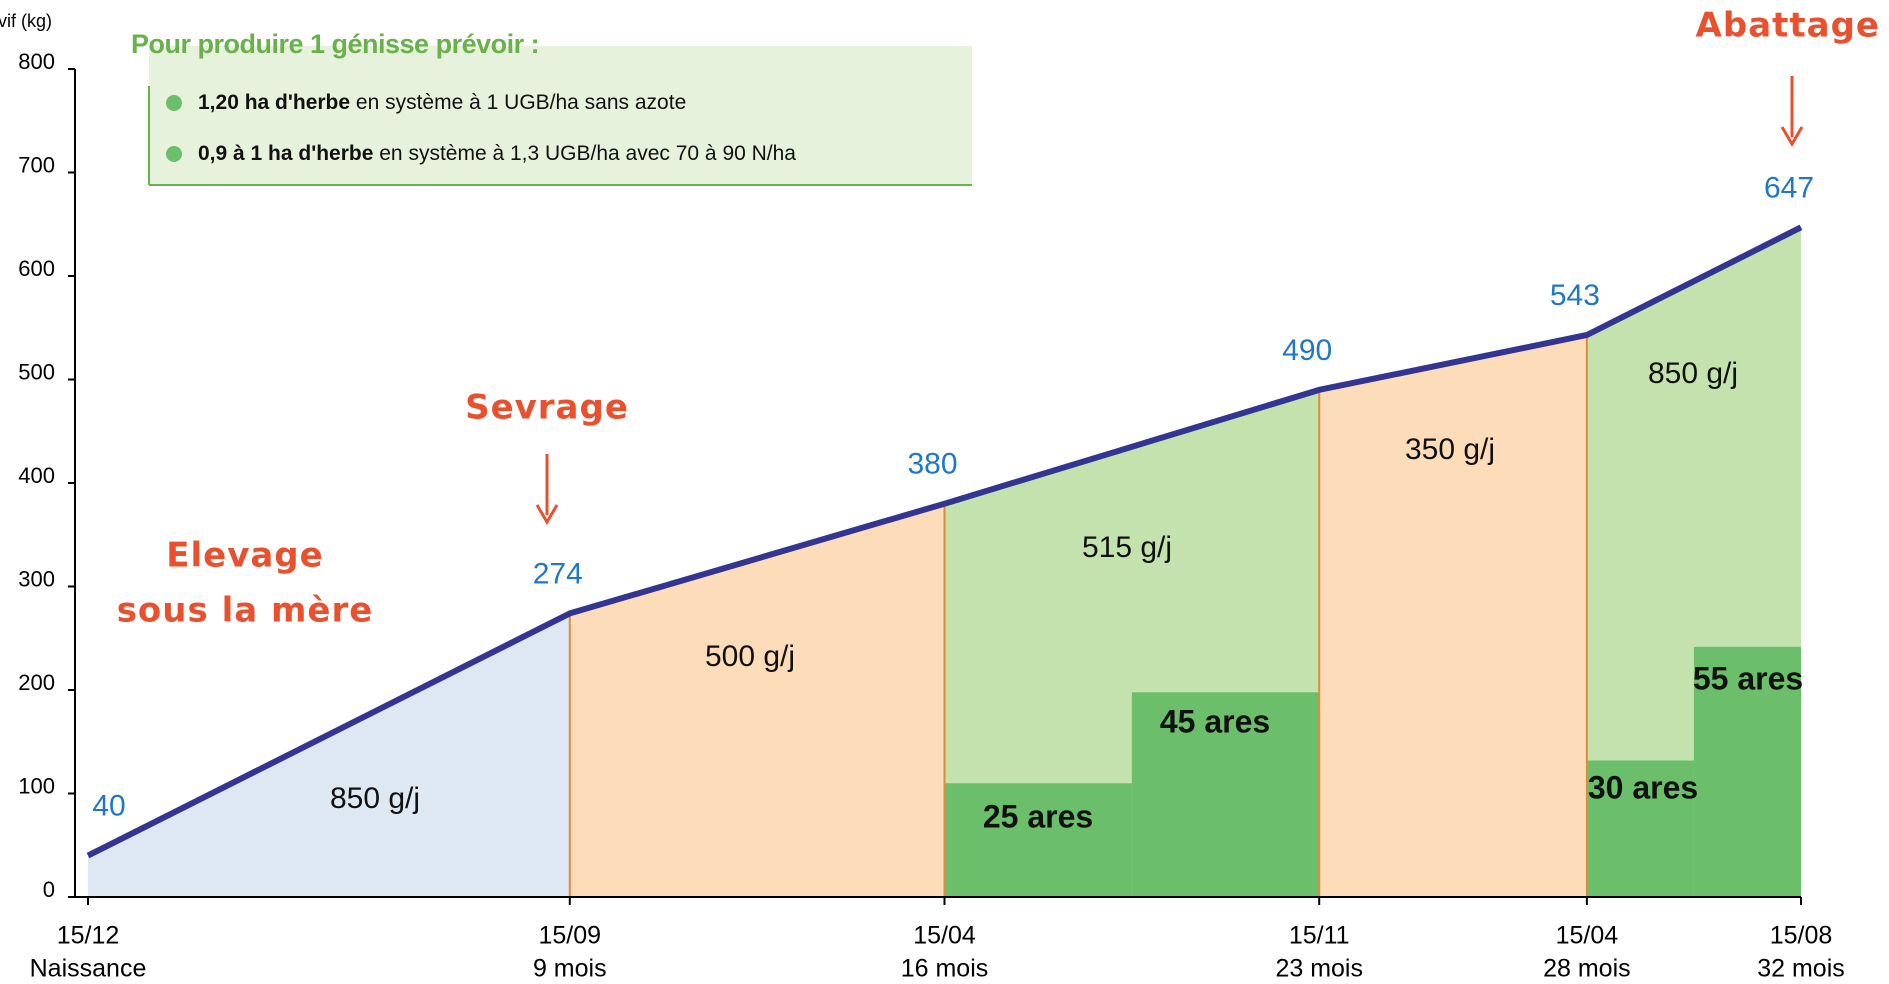 The image size is (1889, 984). What do you see at coordinates (245, 611) in the screenshot?
I see `annotation: sous la mère` at bounding box center [245, 611].